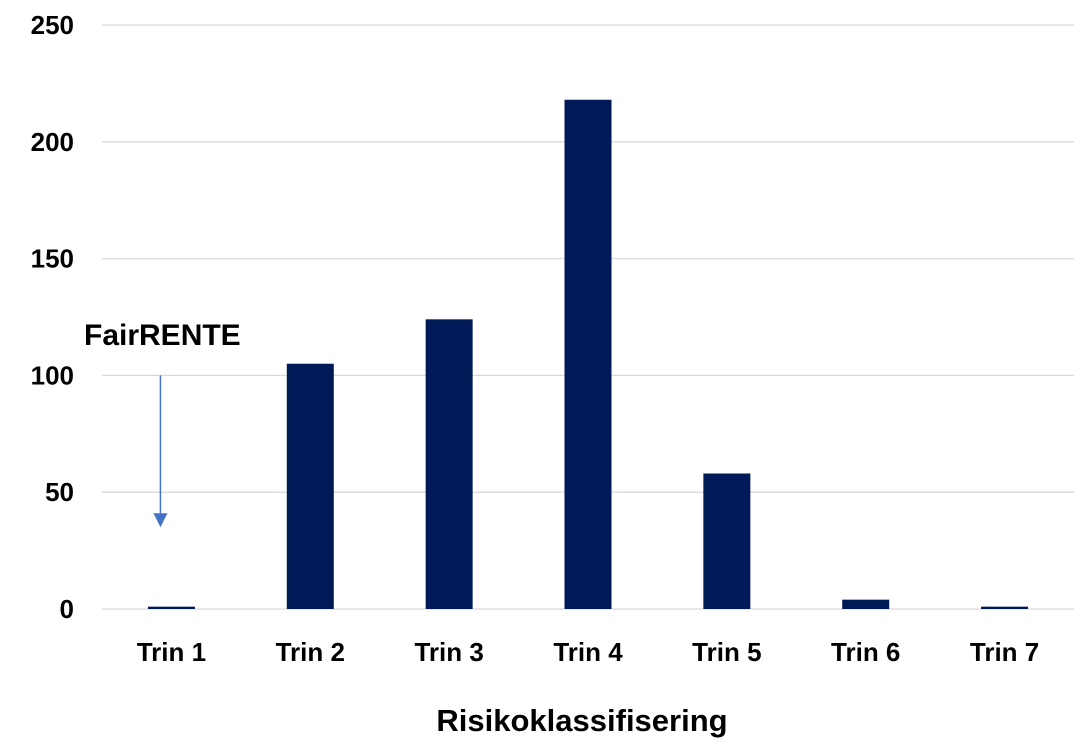 The width and height of the screenshot is (1089, 749). Describe the element at coordinates (448, 652) in the screenshot. I see `x-tick-label: Trin 3` at that location.